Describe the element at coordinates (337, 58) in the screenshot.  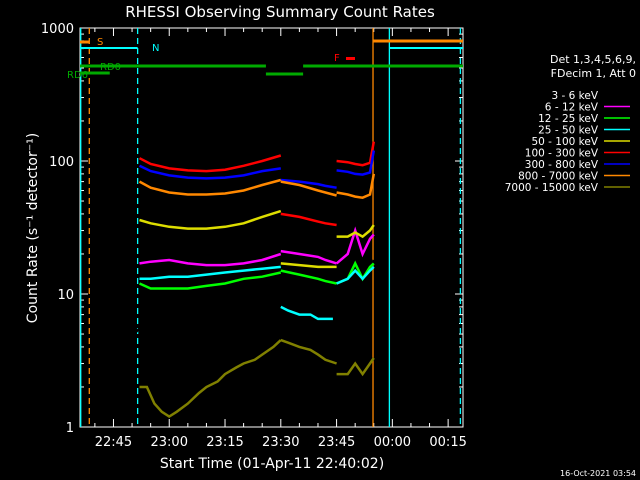
I see `annotation-label: F` at that location.